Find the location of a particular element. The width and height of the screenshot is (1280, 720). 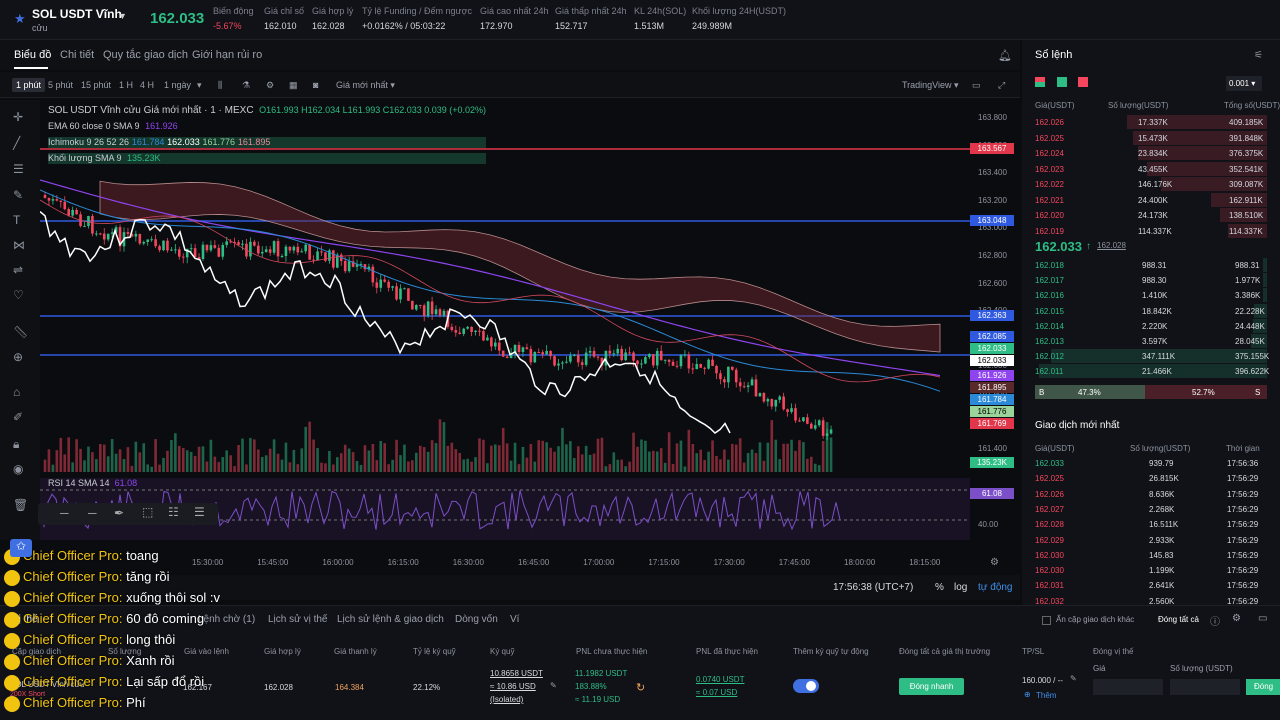

plus-icon: ⊕ is located at coordinates (1027, 694).